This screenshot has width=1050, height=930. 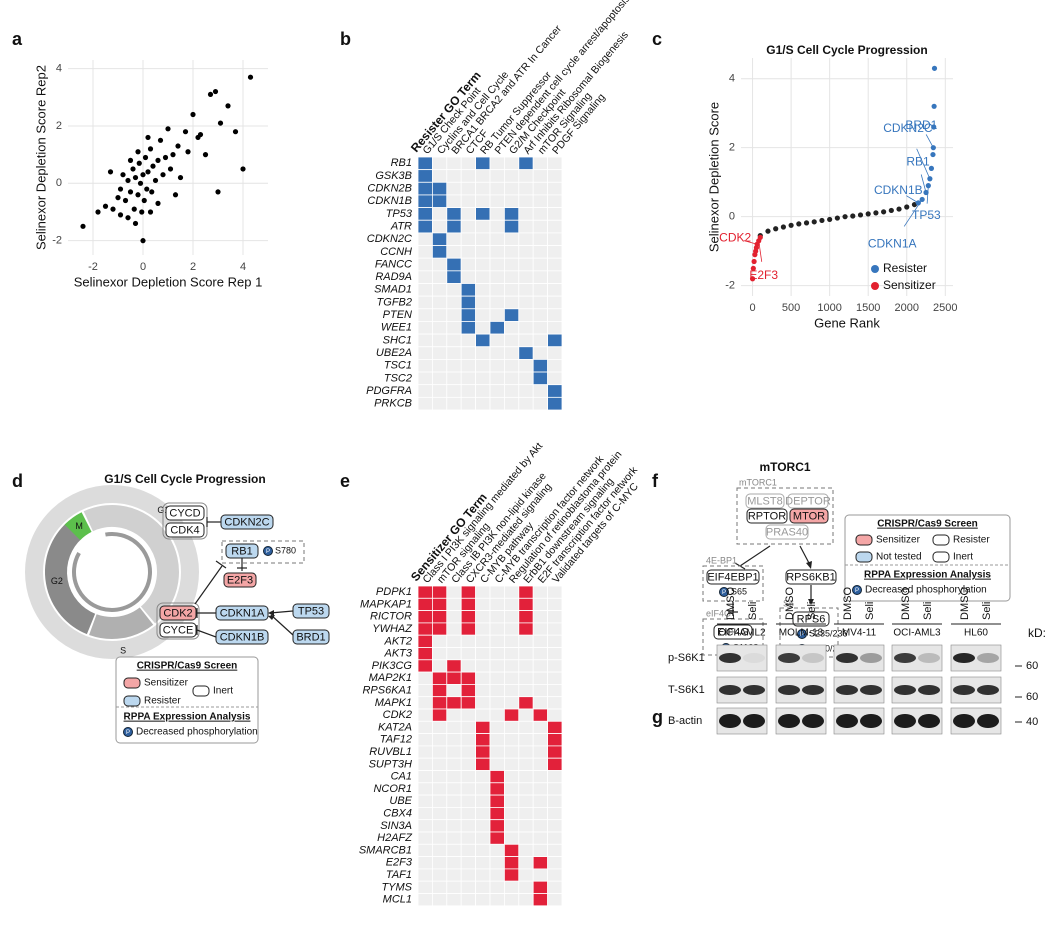 I want to click on cycle-outer-ring, so click(x=112, y=572).